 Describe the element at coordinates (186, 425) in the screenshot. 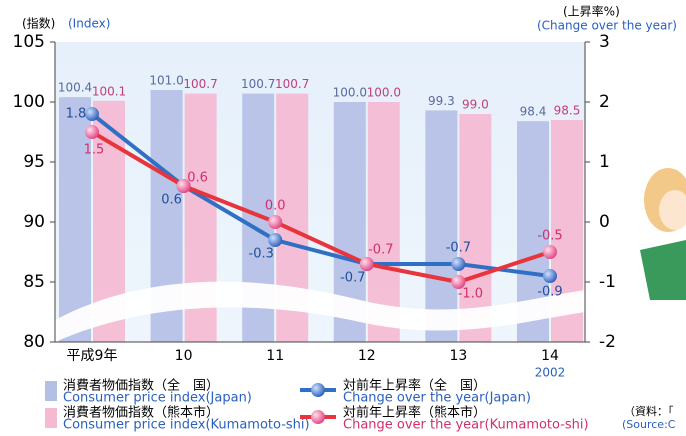

I see `legend-label-en: Consumer price index(Kumamoto-shi)` at that location.